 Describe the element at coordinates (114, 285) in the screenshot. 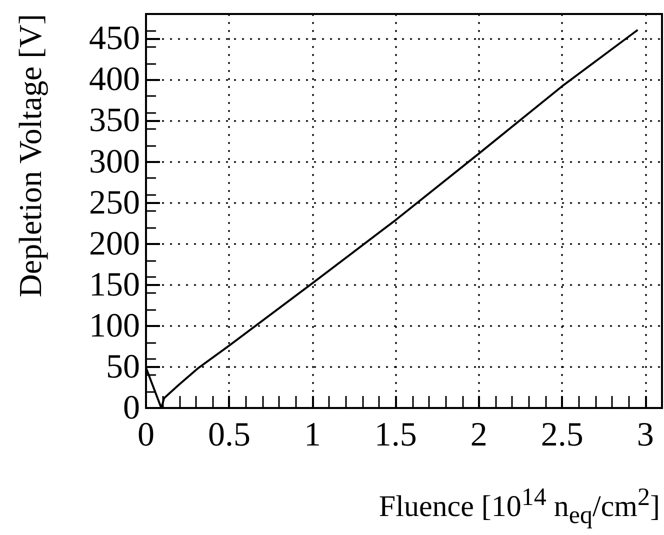

I see `y-tick-label: 150` at that location.